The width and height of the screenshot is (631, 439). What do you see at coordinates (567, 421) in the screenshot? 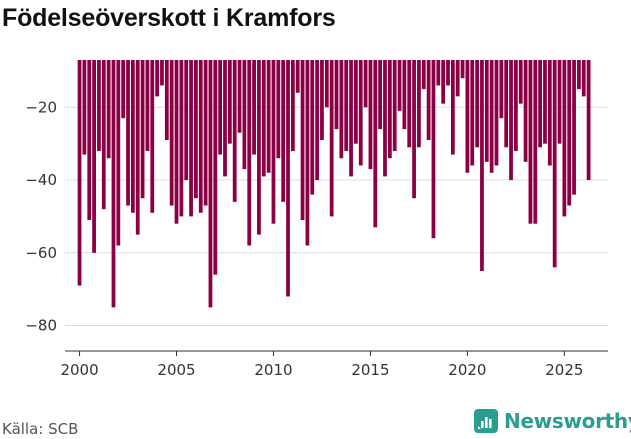
I see `brand-name: Newsworthy` at bounding box center [567, 421].